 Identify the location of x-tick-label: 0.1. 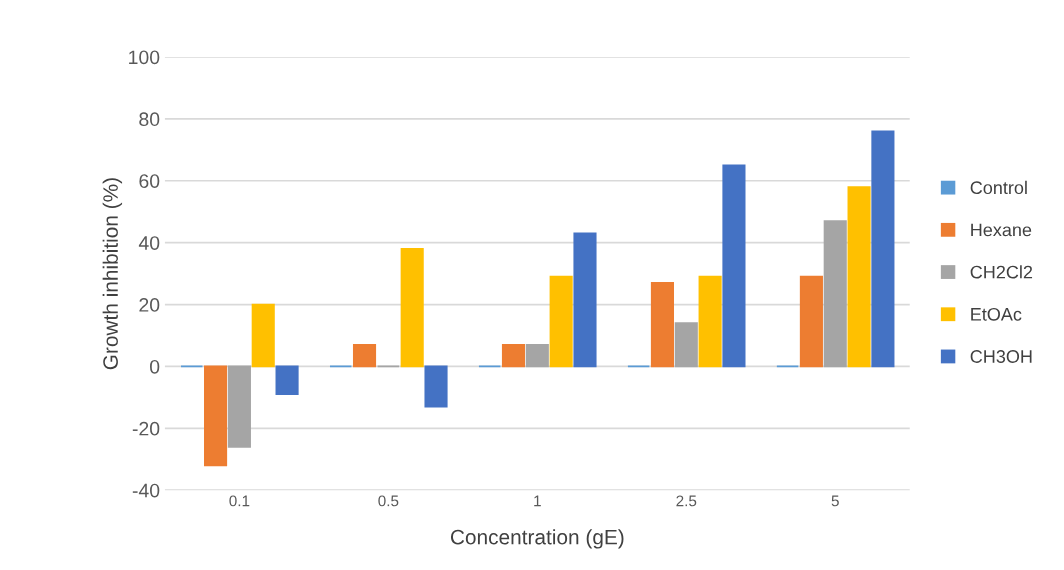
(239, 501).